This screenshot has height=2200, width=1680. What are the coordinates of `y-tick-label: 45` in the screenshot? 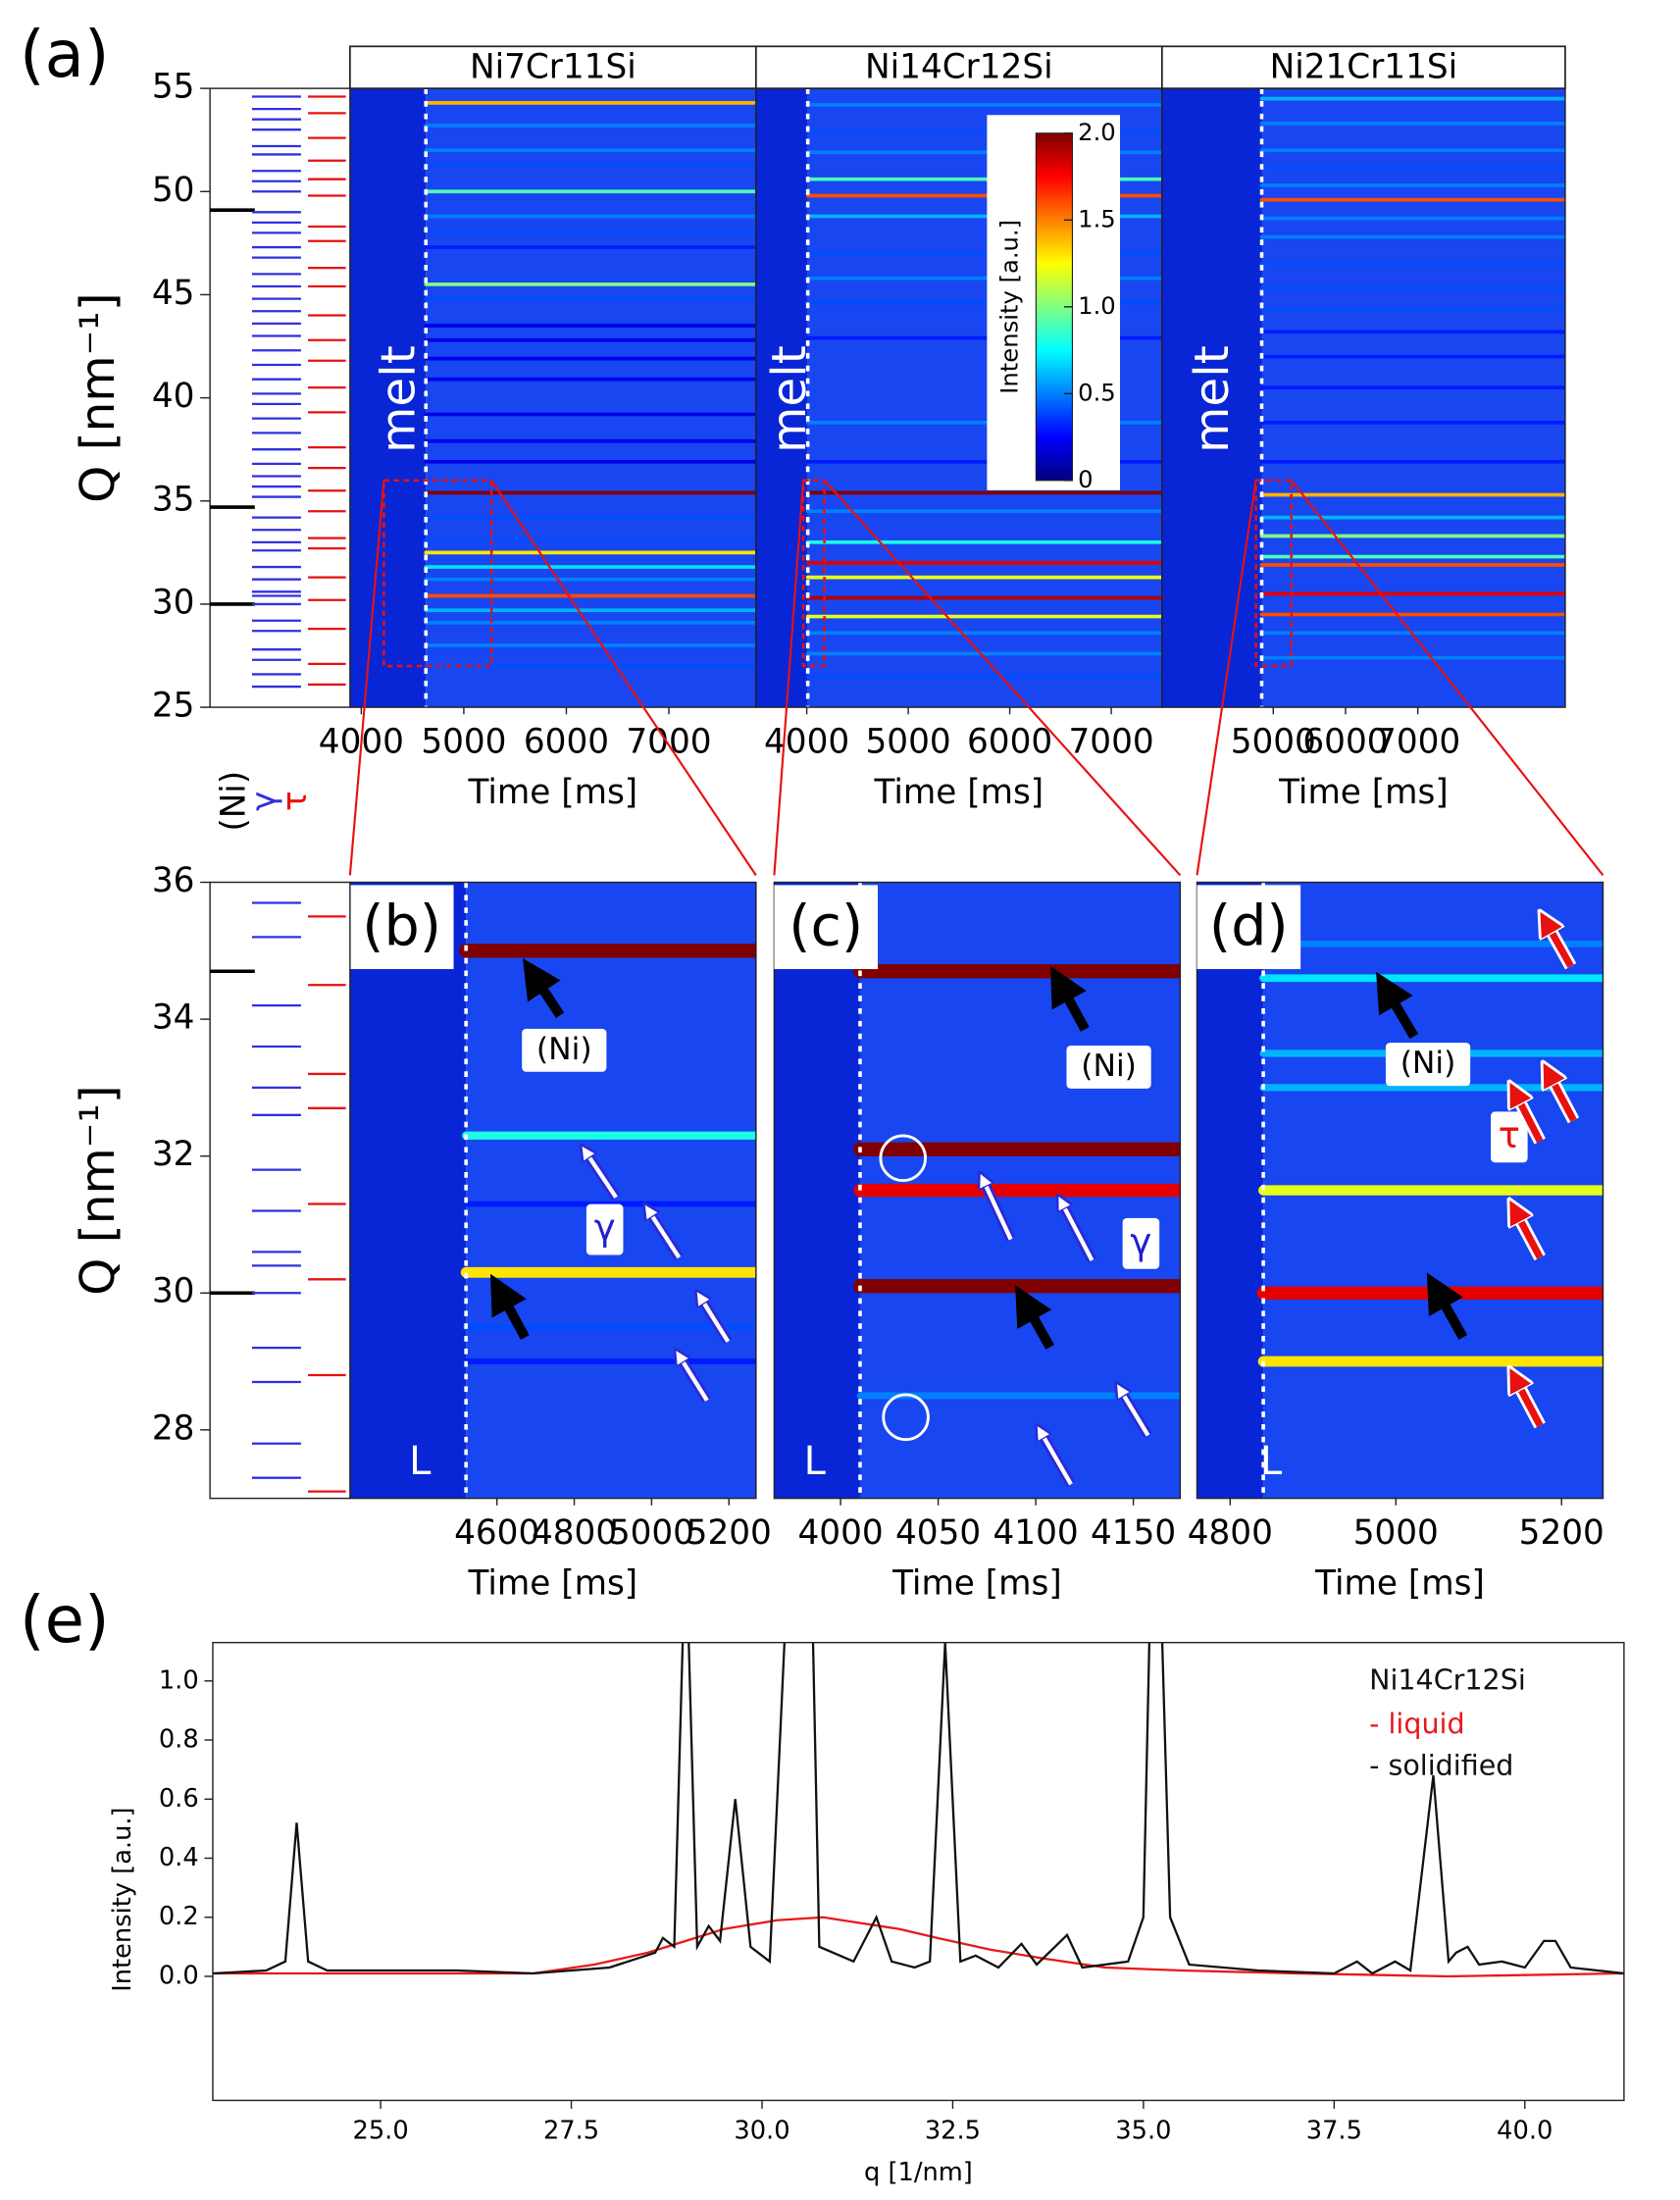 It's located at (173, 293).